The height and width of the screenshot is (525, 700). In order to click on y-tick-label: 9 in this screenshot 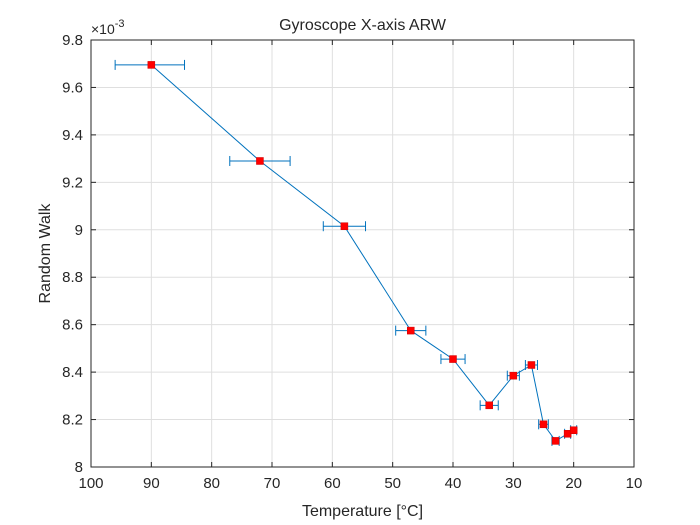, I will do `click(79, 230)`.